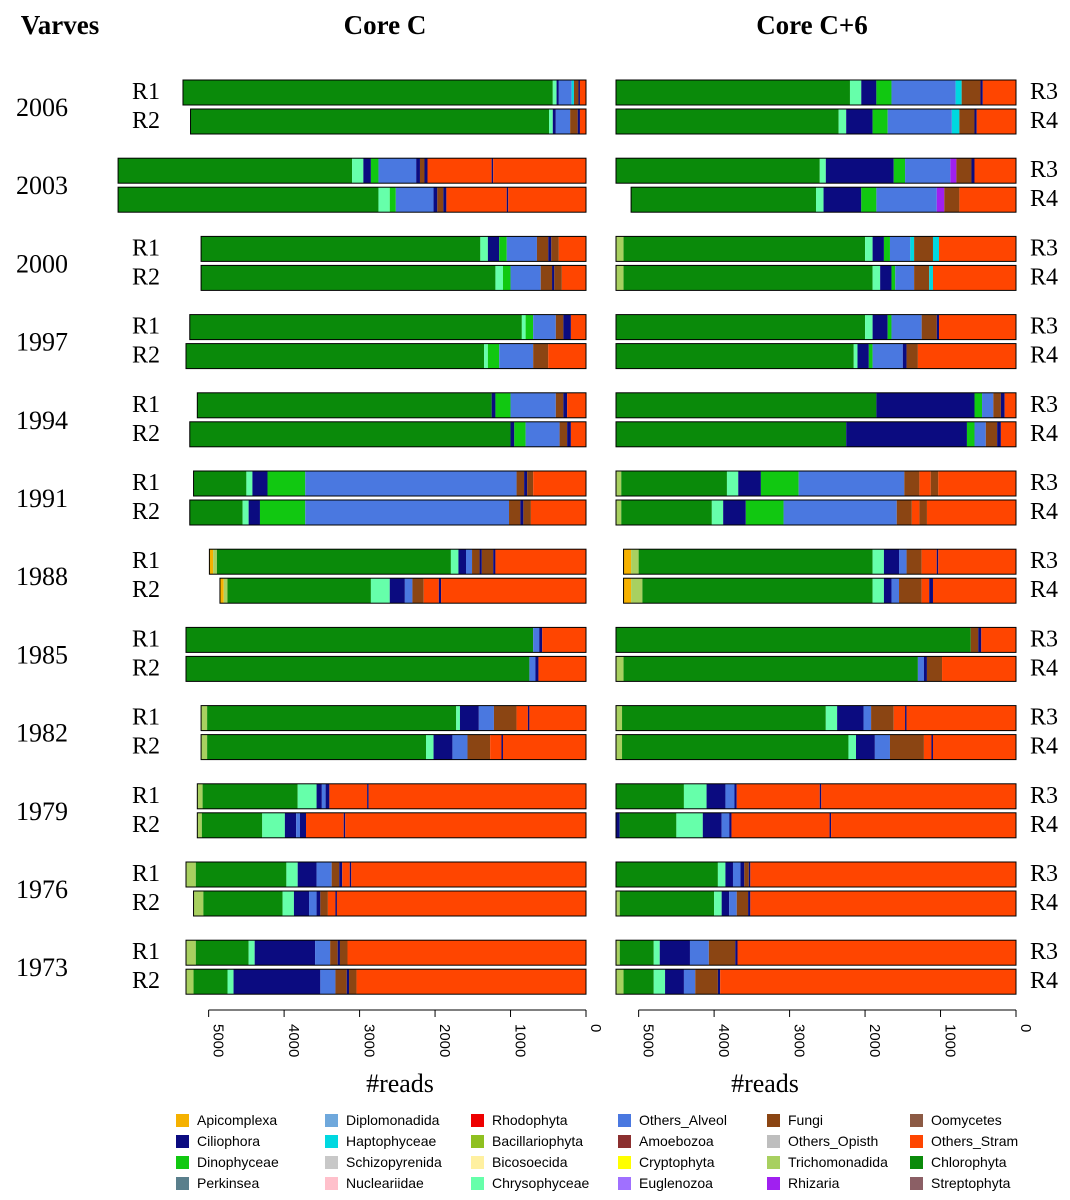 This screenshot has height=1200, width=1070. Describe the element at coordinates (146, 874) in the screenshot. I see `replicate-label: R1` at that location.